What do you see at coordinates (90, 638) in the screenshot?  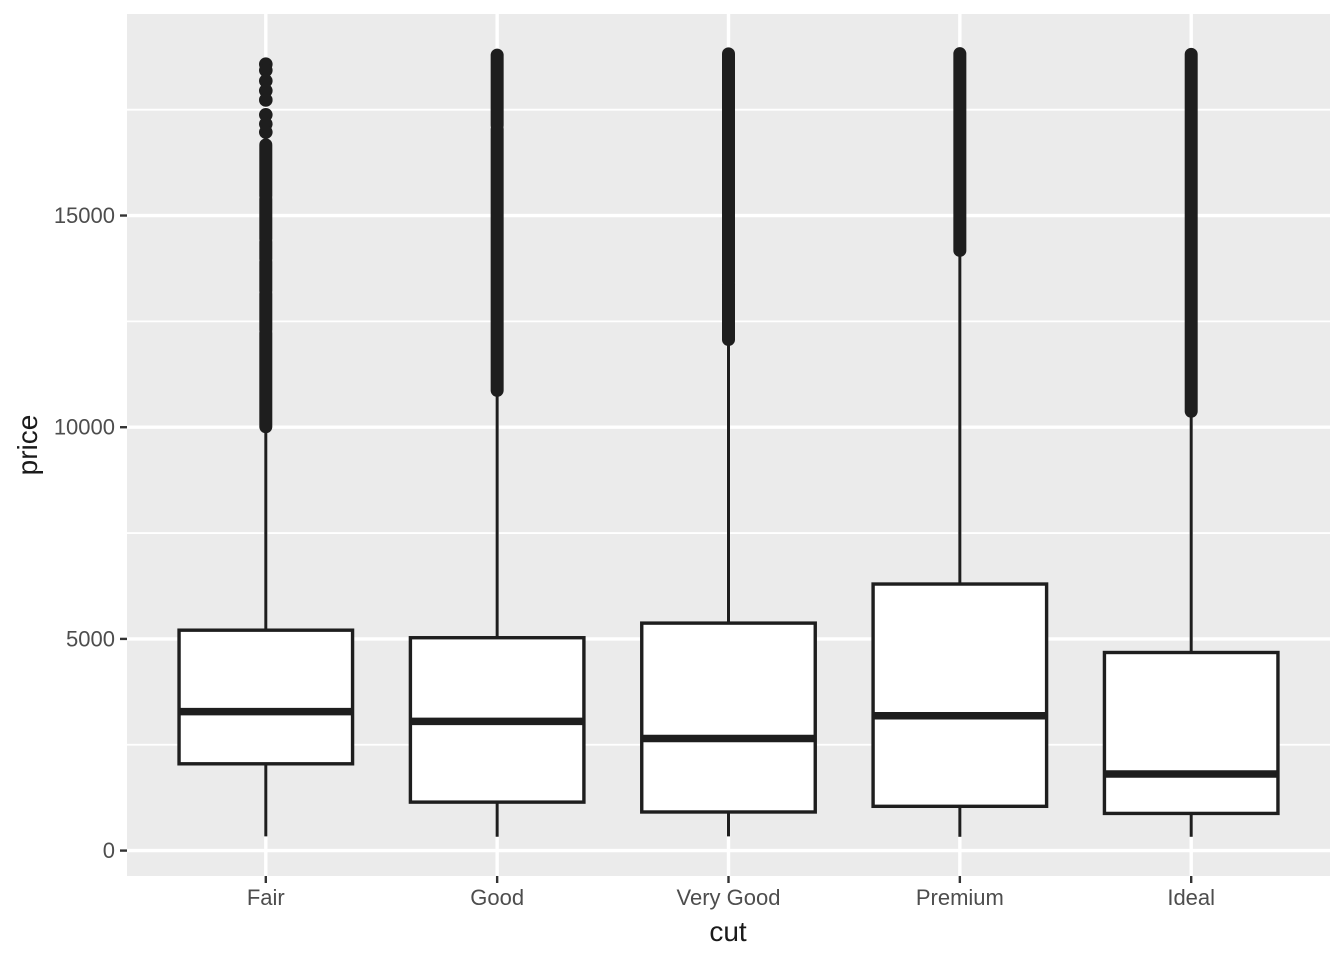 I see `y-tick-label: 5000` at bounding box center [90, 638].